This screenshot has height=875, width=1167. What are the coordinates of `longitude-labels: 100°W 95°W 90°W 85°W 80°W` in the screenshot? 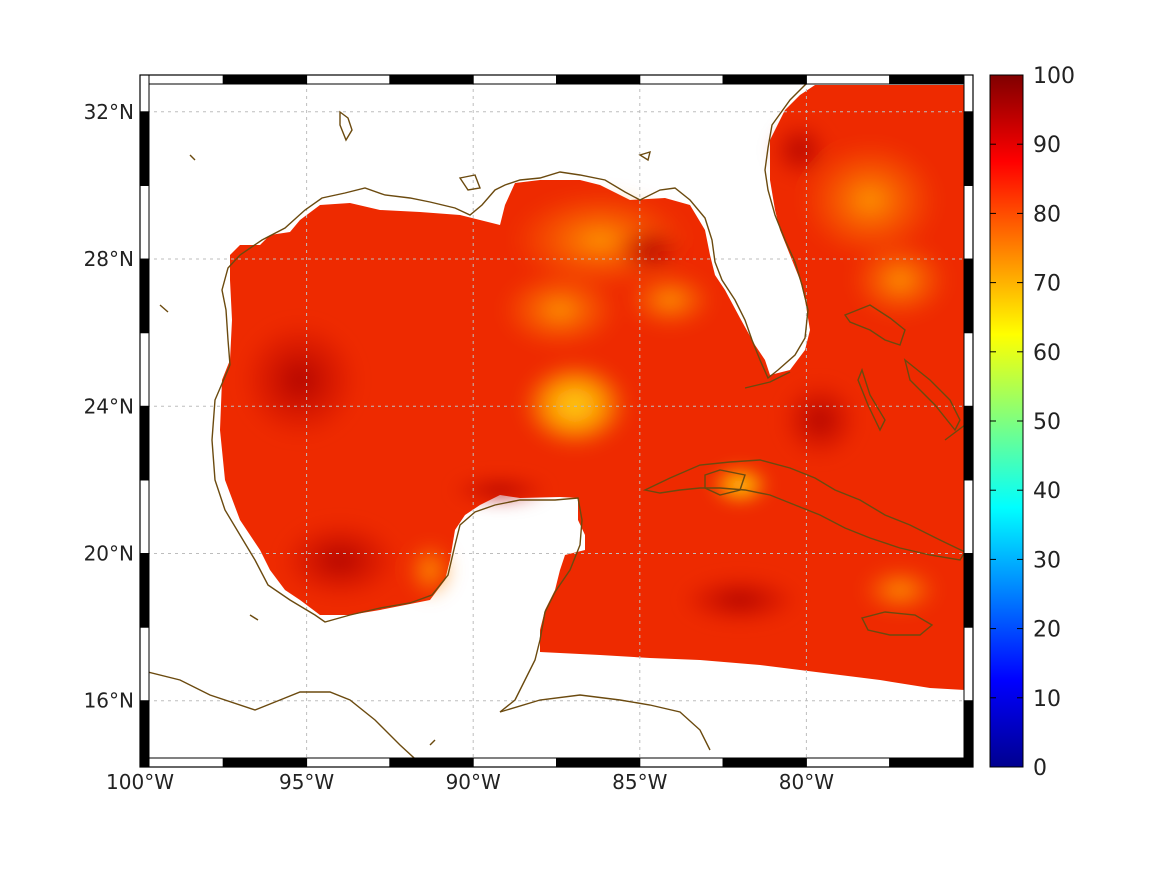 It's located at (470, 782).